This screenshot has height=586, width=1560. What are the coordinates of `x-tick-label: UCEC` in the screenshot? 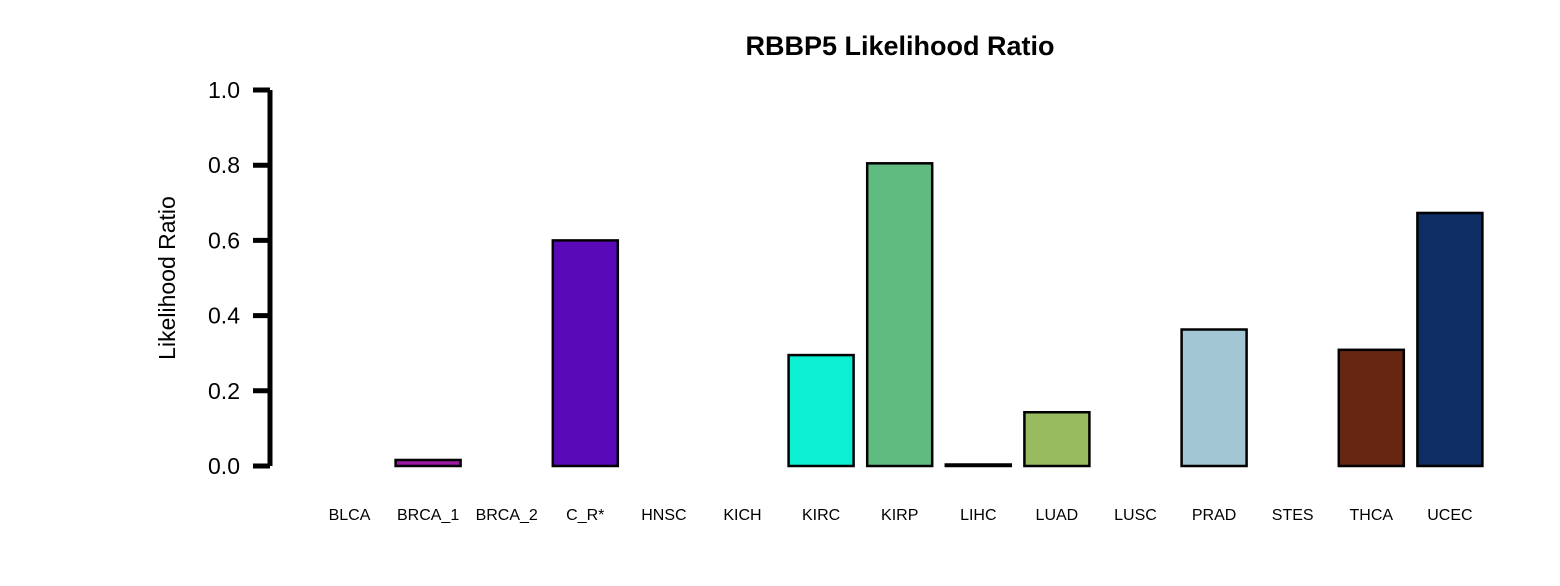 It's located at (1449, 515).